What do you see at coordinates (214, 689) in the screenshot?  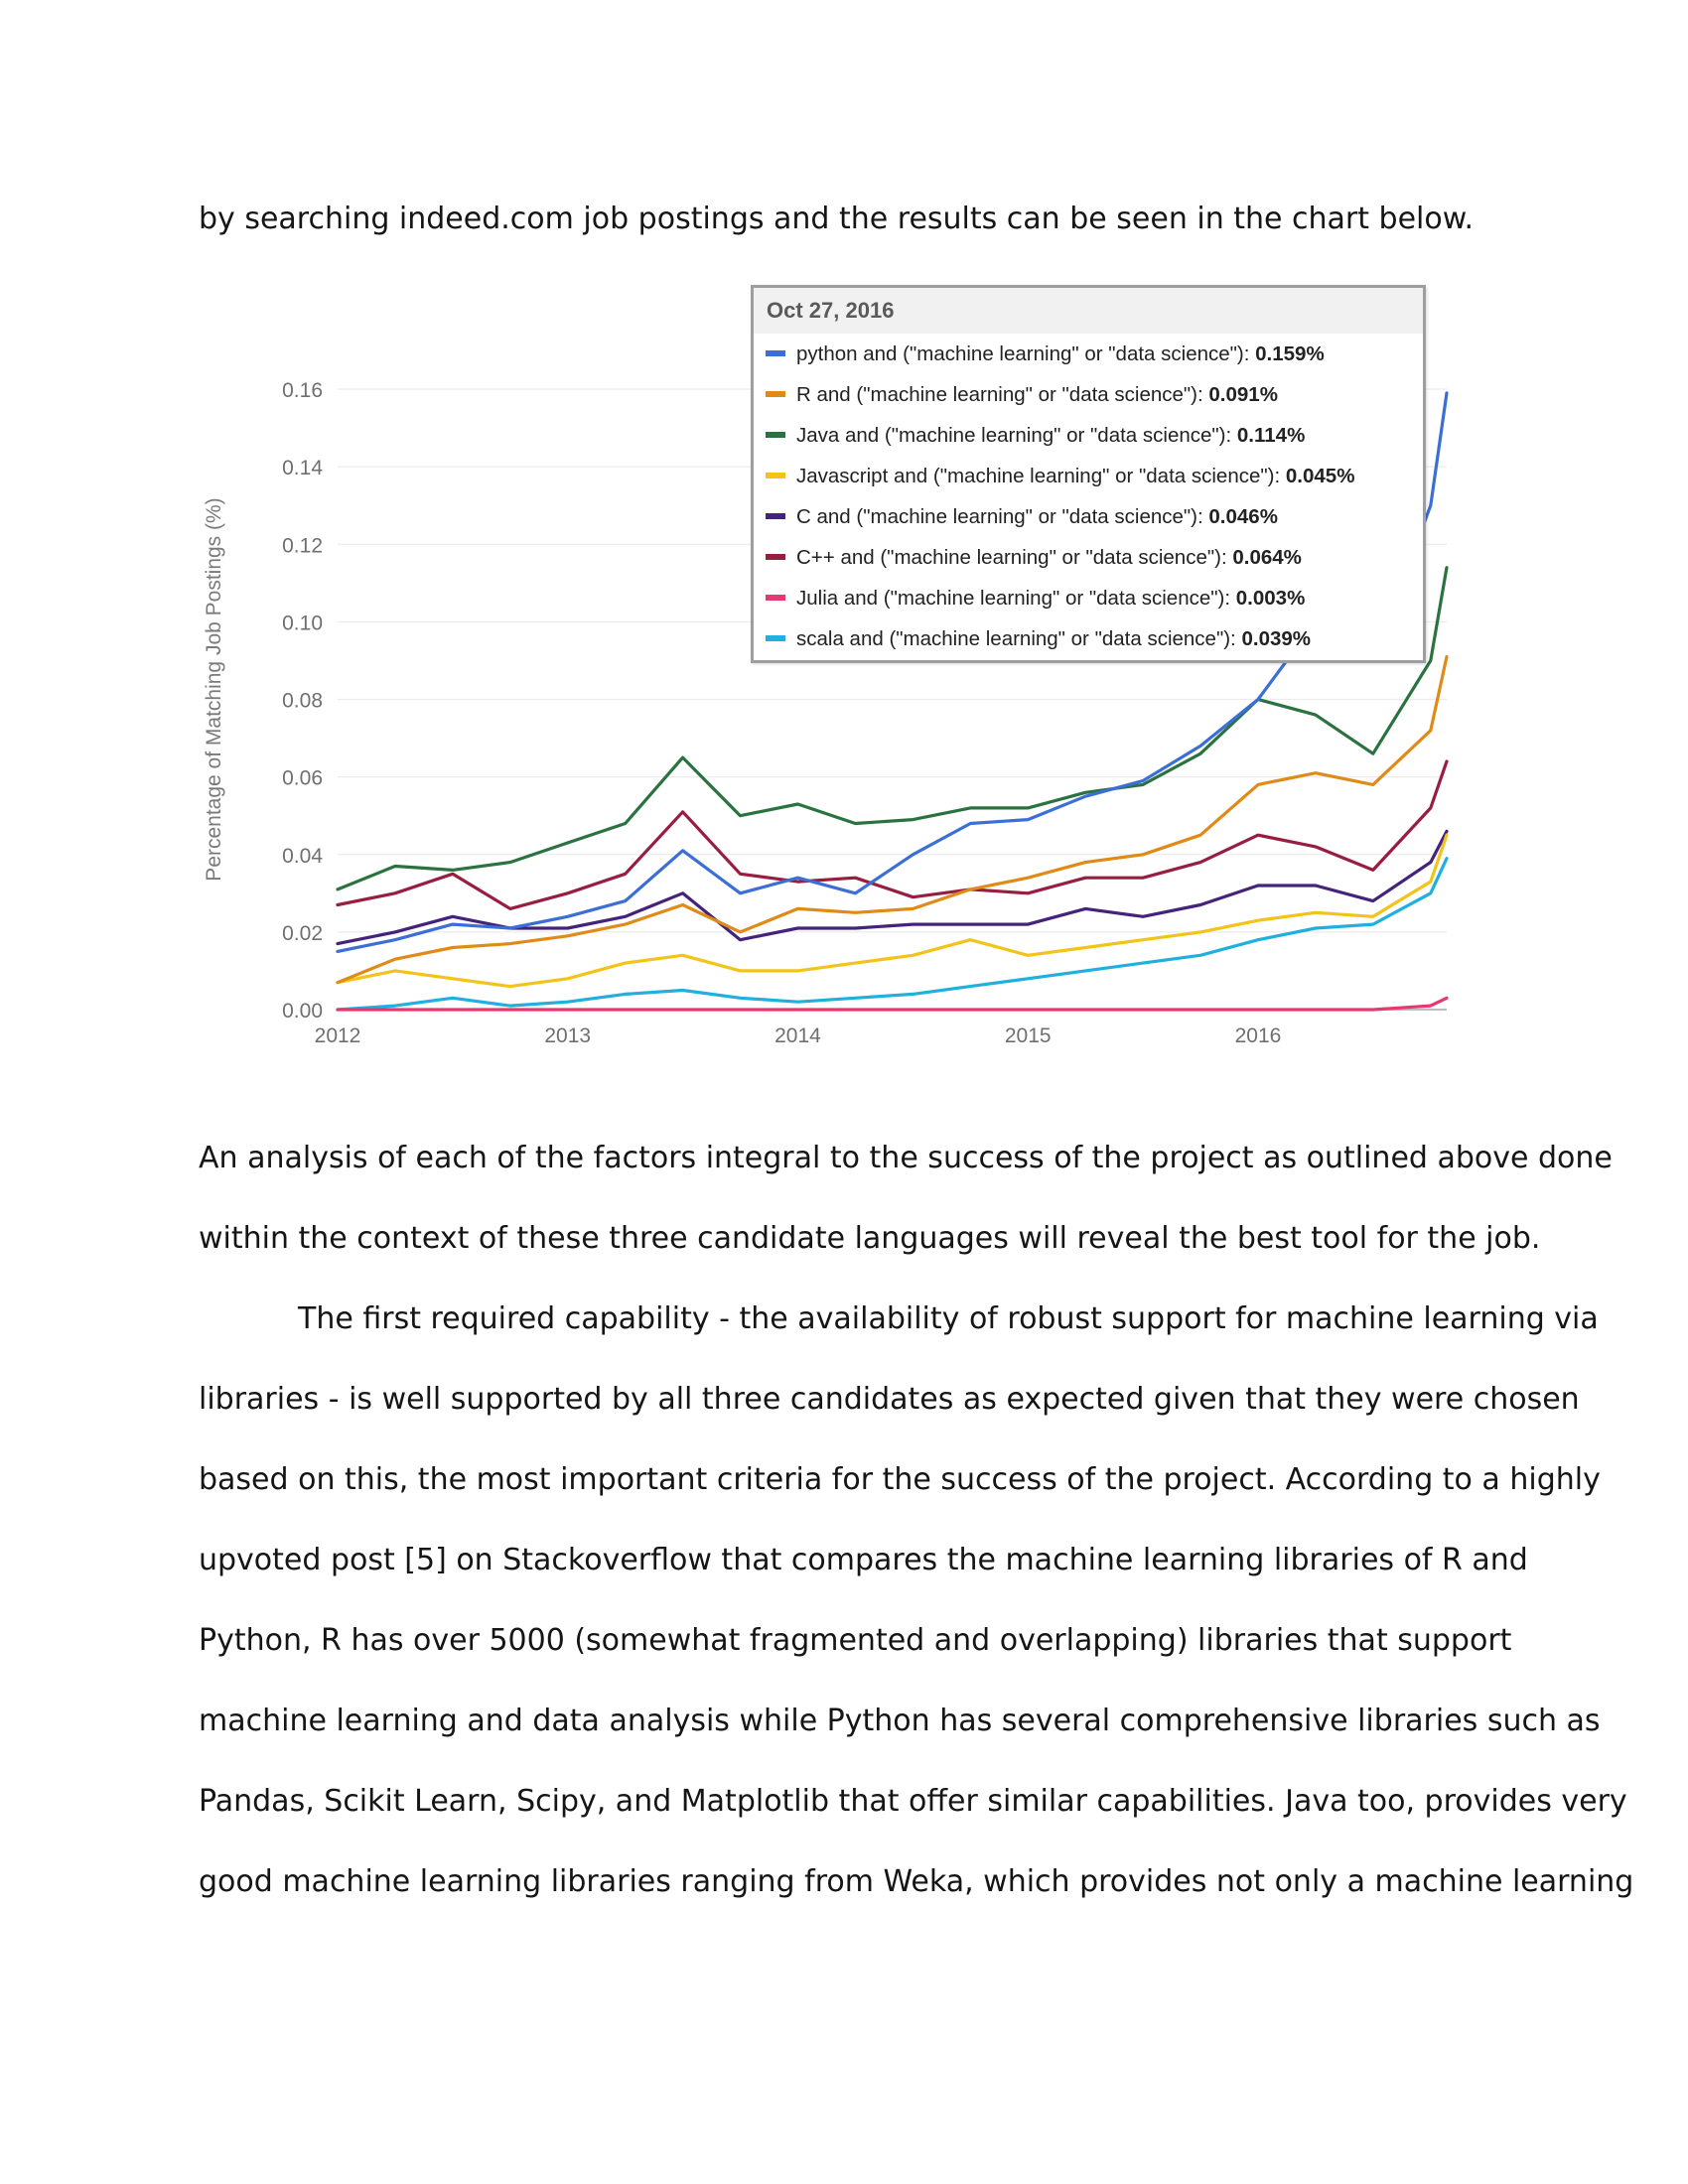 I see `y-axis-label: Percentage of Matching Job Postings (%)` at bounding box center [214, 689].